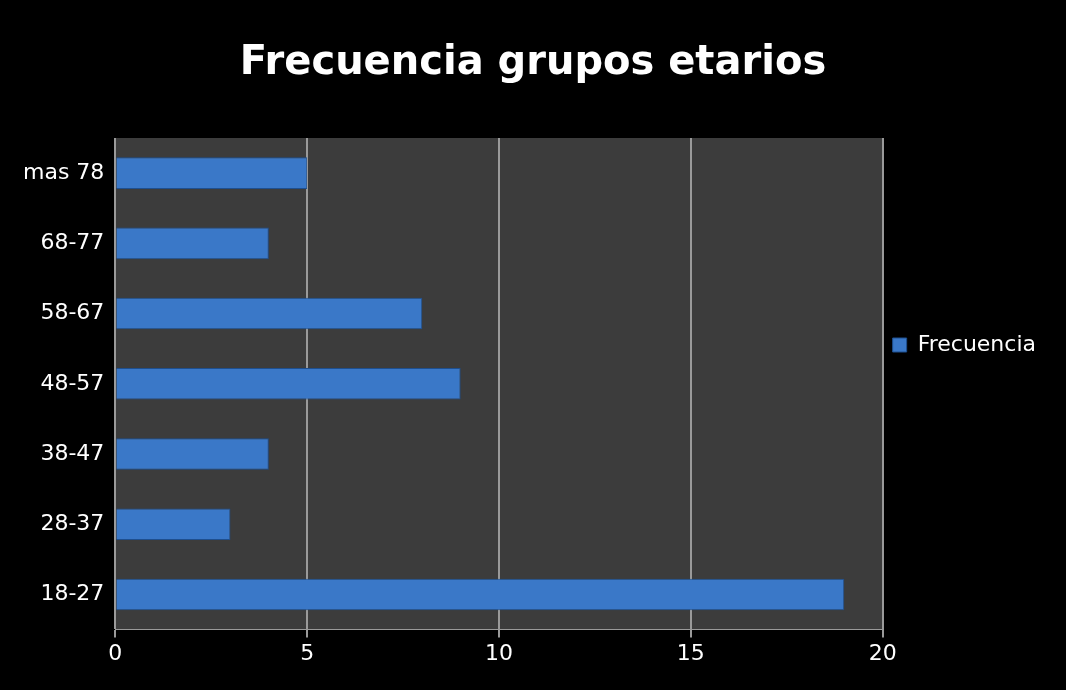  Describe the element at coordinates (499, 652) in the screenshot. I see `x-tick-label: 10` at that location.